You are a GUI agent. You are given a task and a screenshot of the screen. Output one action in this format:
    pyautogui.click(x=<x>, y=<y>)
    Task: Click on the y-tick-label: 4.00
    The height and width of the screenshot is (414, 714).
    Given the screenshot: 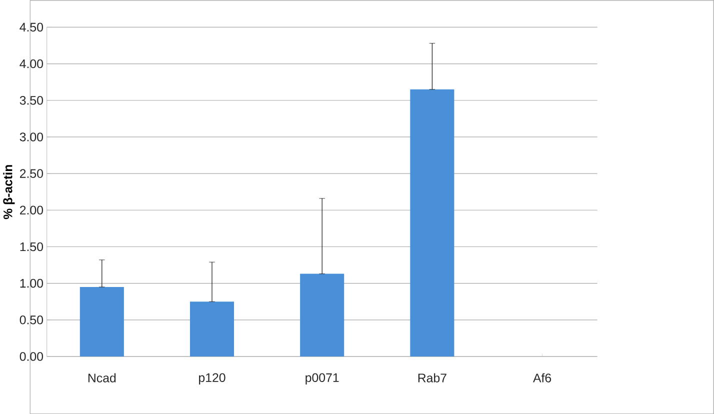 What is the action you would take?
    pyautogui.click(x=32, y=63)
    